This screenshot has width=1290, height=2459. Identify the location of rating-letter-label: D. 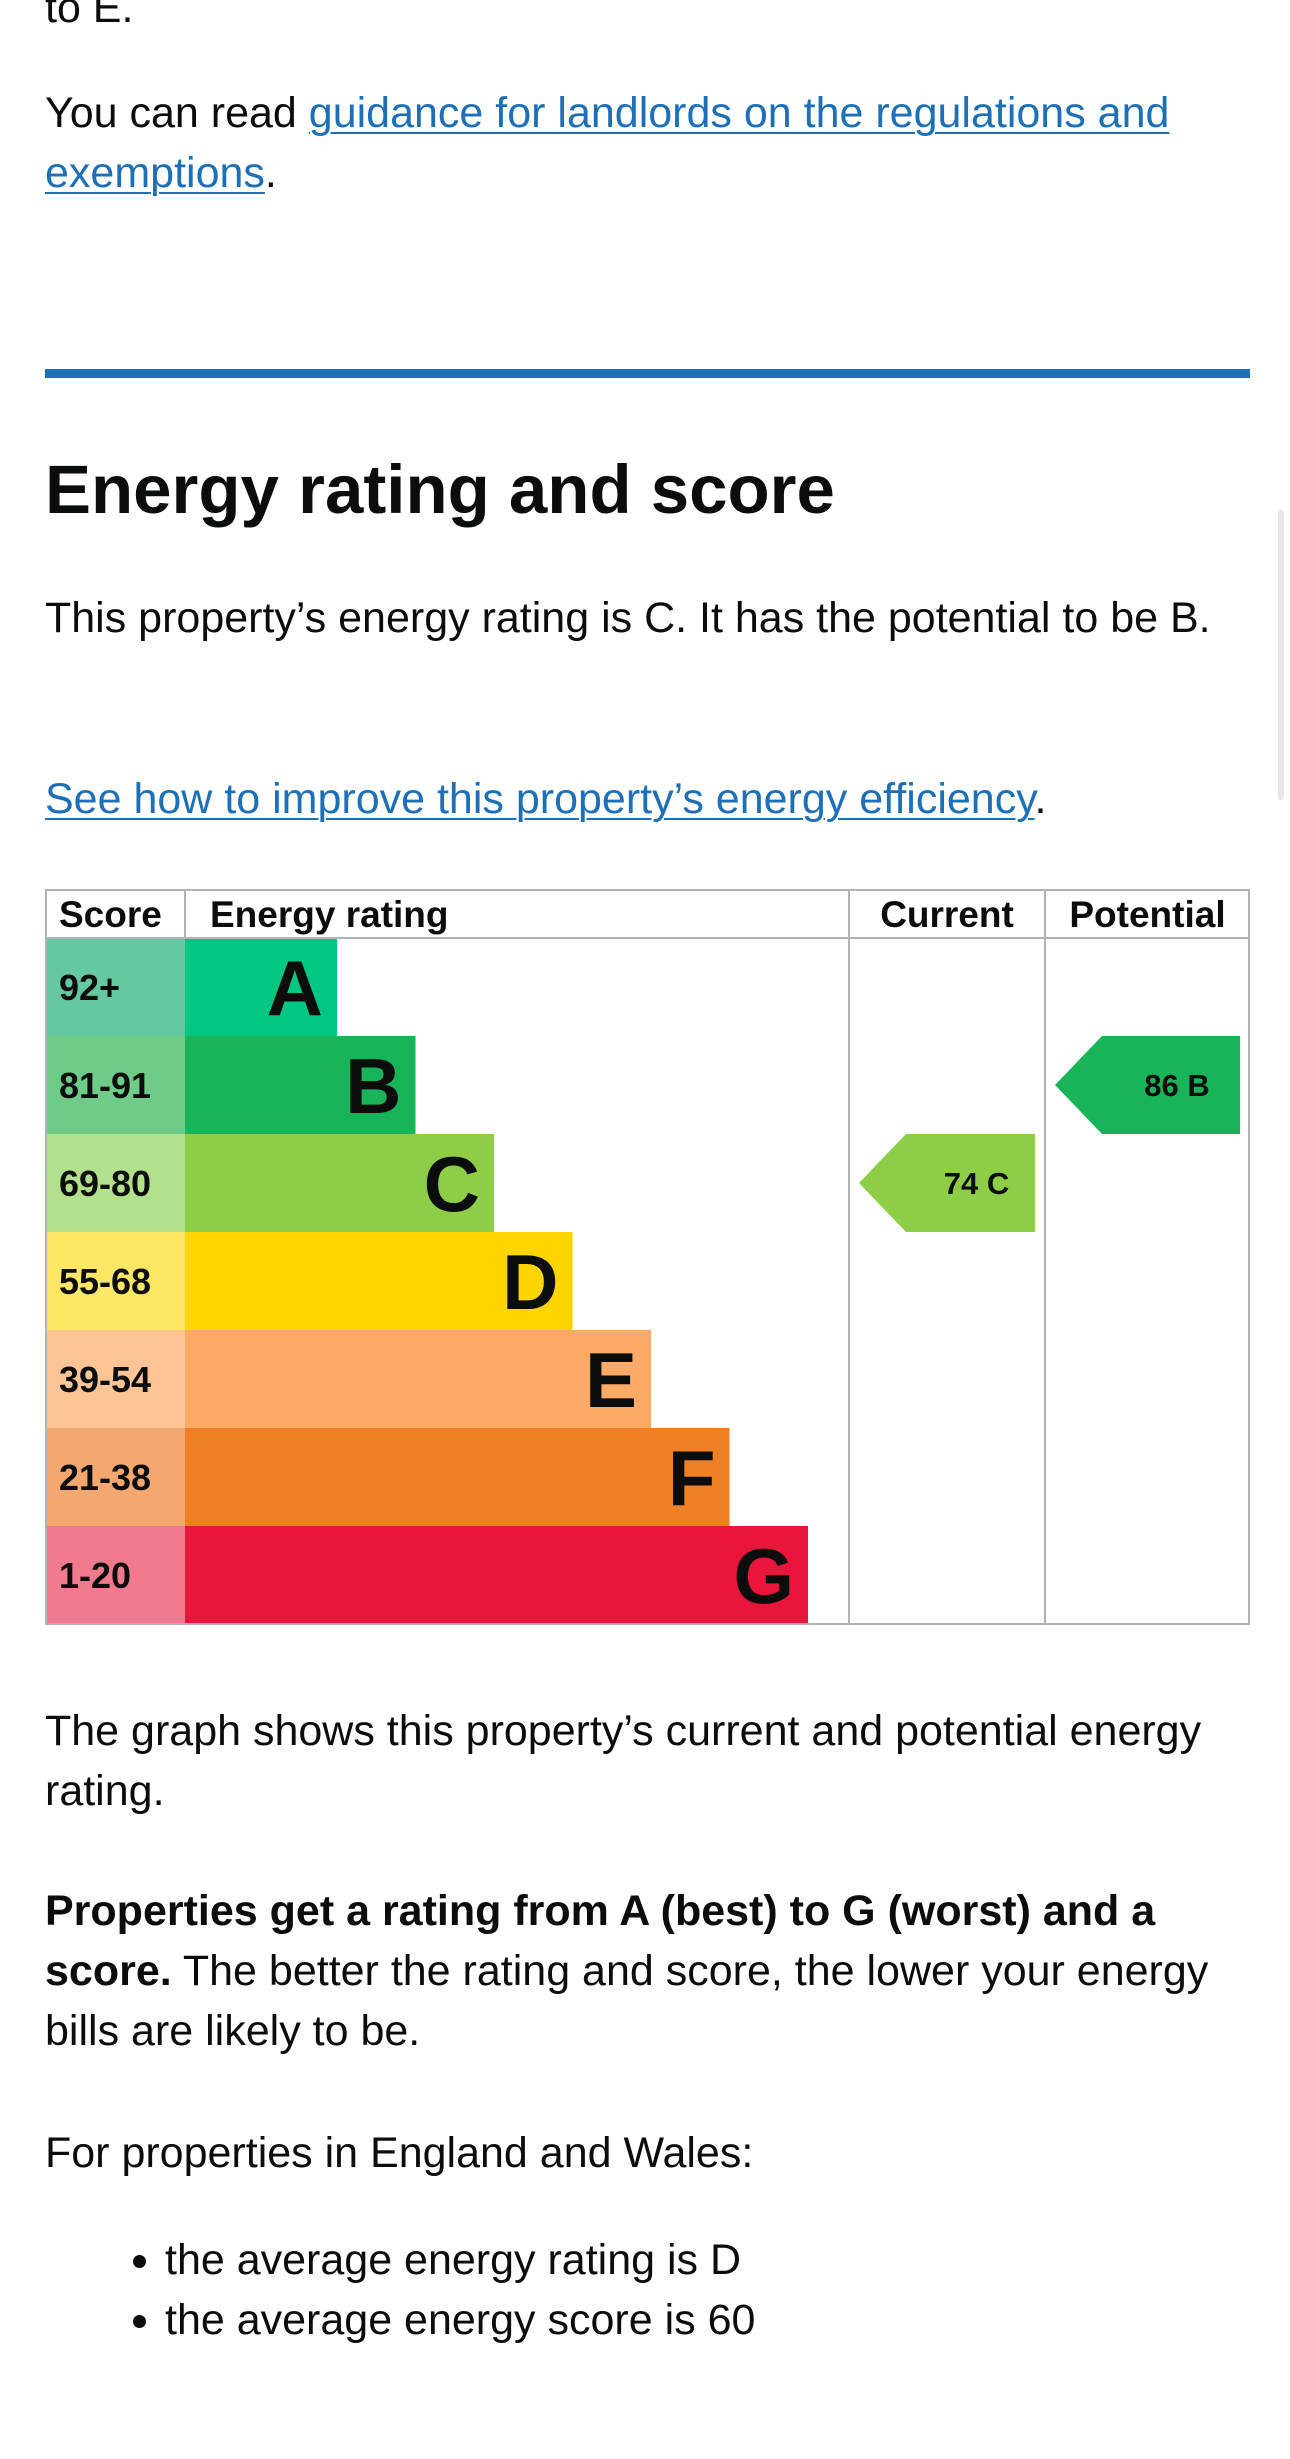
(530, 1282).